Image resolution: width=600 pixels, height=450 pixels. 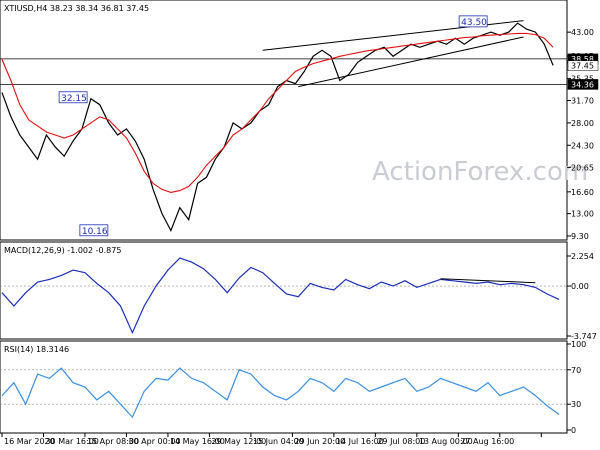 What do you see at coordinates (360, 441) in the screenshot?
I see `x-tick-label: 14 Jul 16:00` at bounding box center [360, 441].